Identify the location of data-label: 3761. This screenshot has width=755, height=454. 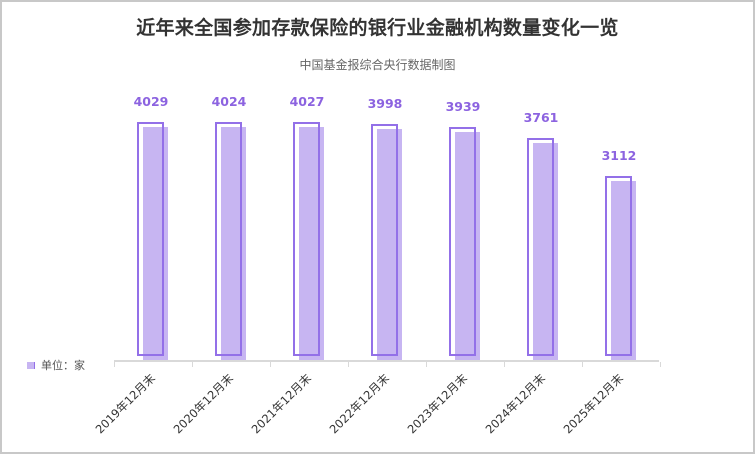
(541, 117).